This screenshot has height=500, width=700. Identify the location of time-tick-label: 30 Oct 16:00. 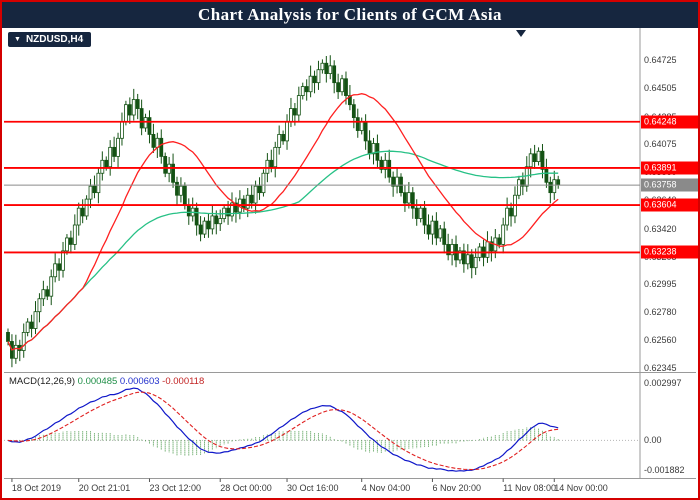
(313, 488).